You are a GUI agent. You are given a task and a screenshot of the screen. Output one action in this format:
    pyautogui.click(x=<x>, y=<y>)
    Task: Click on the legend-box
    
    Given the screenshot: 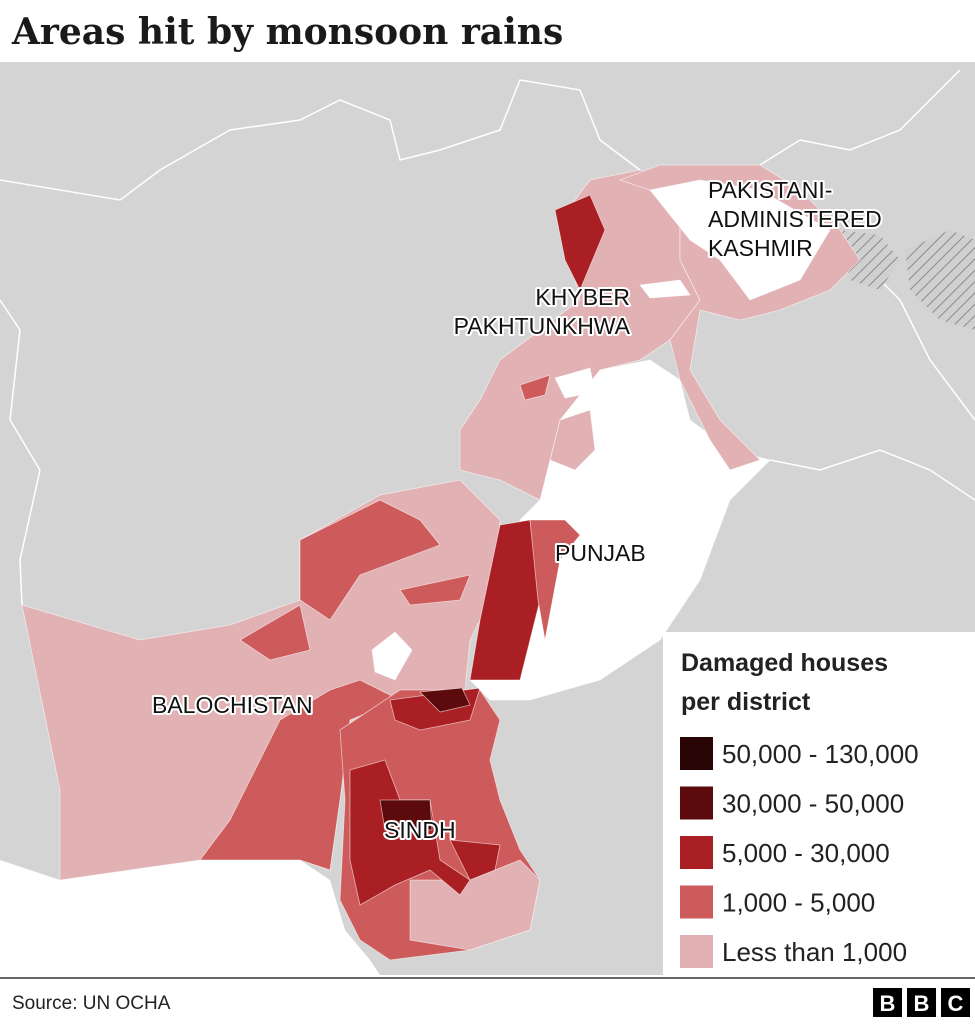 What is the action you would take?
    pyautogui.click(x=819, y=803)
    